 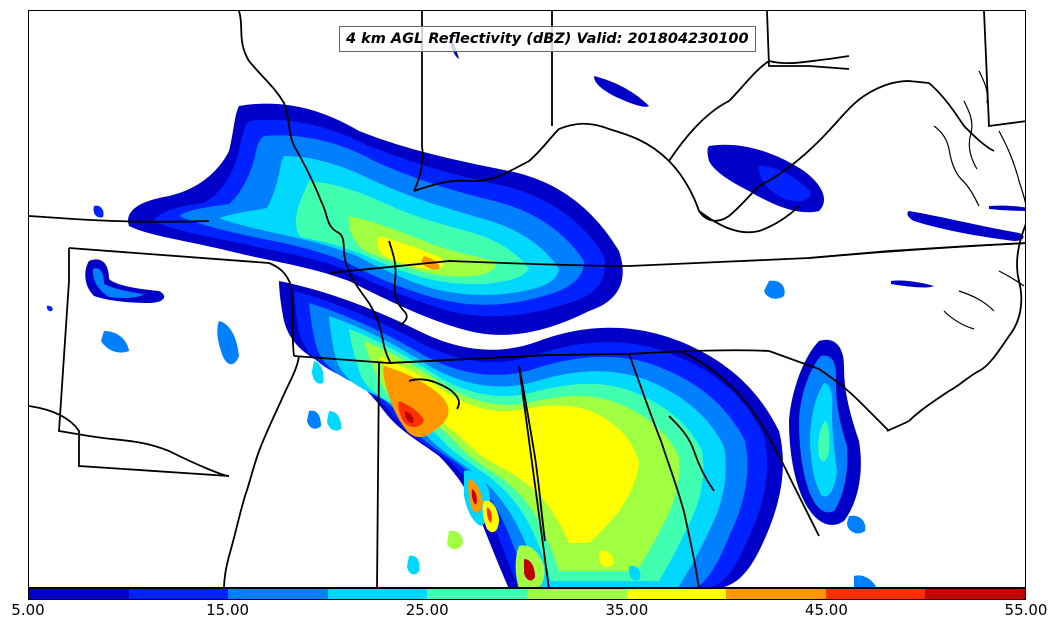 I want to click on colorbar-tick-label: 25.00, so click(x=427, y=610).